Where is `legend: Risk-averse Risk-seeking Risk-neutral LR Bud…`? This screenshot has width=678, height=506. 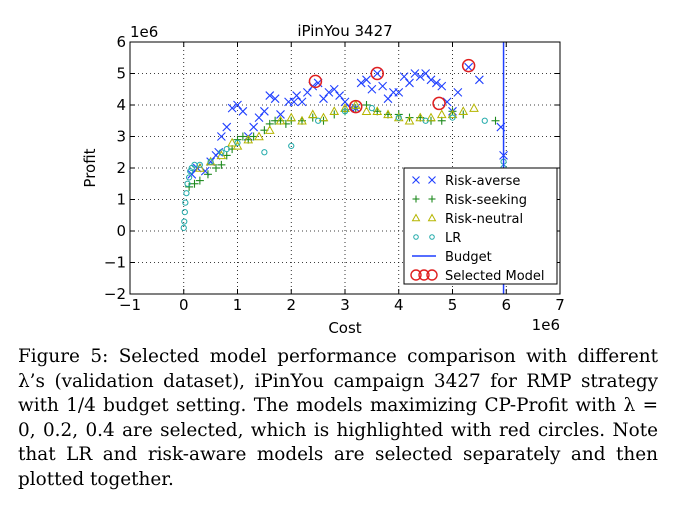
legend: Risk-averse Risk-seeking Risk-neutral LR Bud… is located at coordinates (480, 226).